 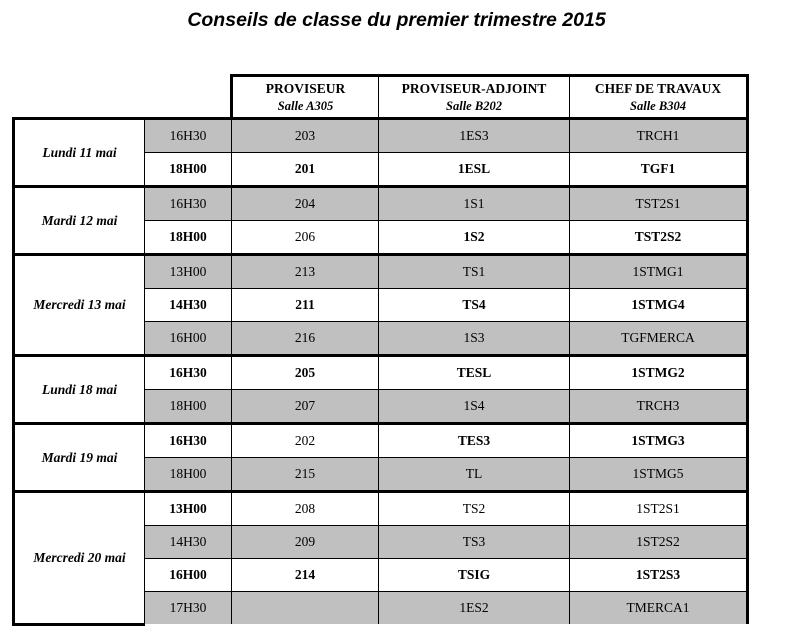 I want to click on class-cell: 1S1, so click(x=474, y=203).